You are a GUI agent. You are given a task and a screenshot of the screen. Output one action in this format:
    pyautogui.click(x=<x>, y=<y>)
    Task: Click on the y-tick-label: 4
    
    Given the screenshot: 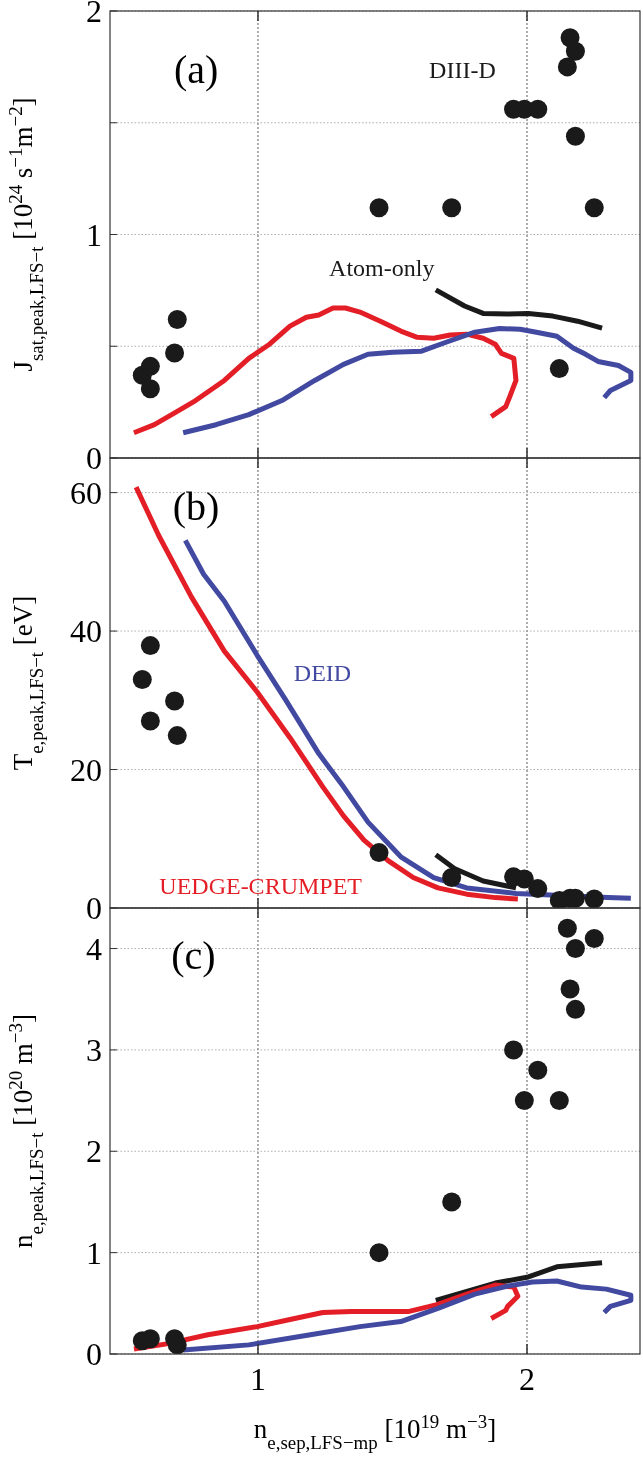 What is the action you would take?
    pyautogui.click(x=94, y=948)
    